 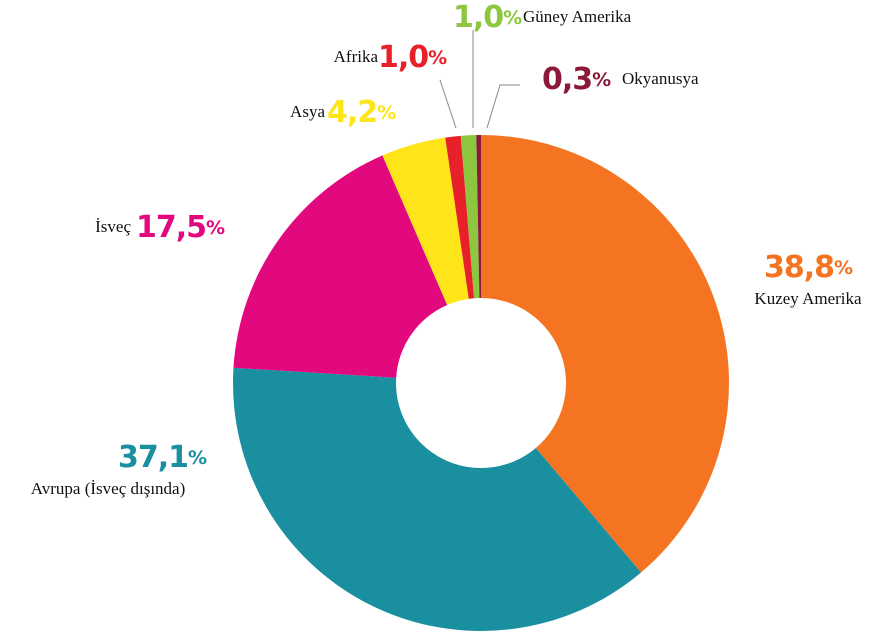 I want to click on value-label: 37,1%, so click(x=162, y=457).